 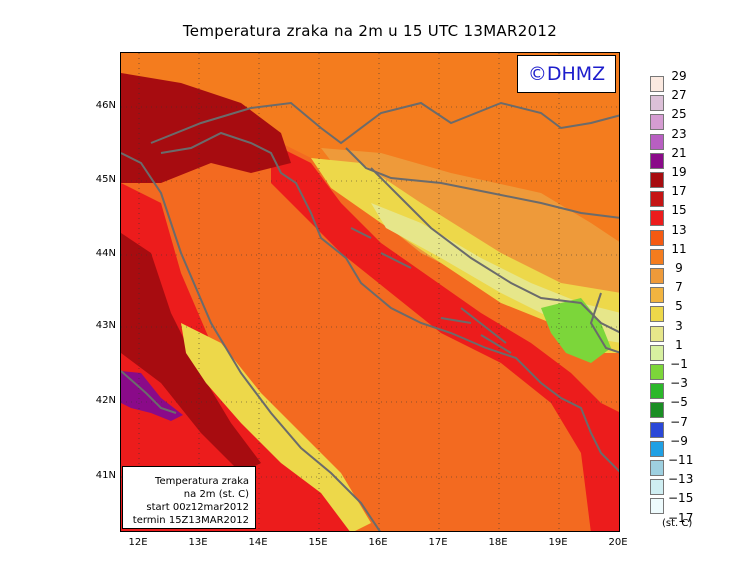 What do you see at coordinates (679, 133) in the screenshot?
I see `legend-label: 23` at bounding box center [679, 133].